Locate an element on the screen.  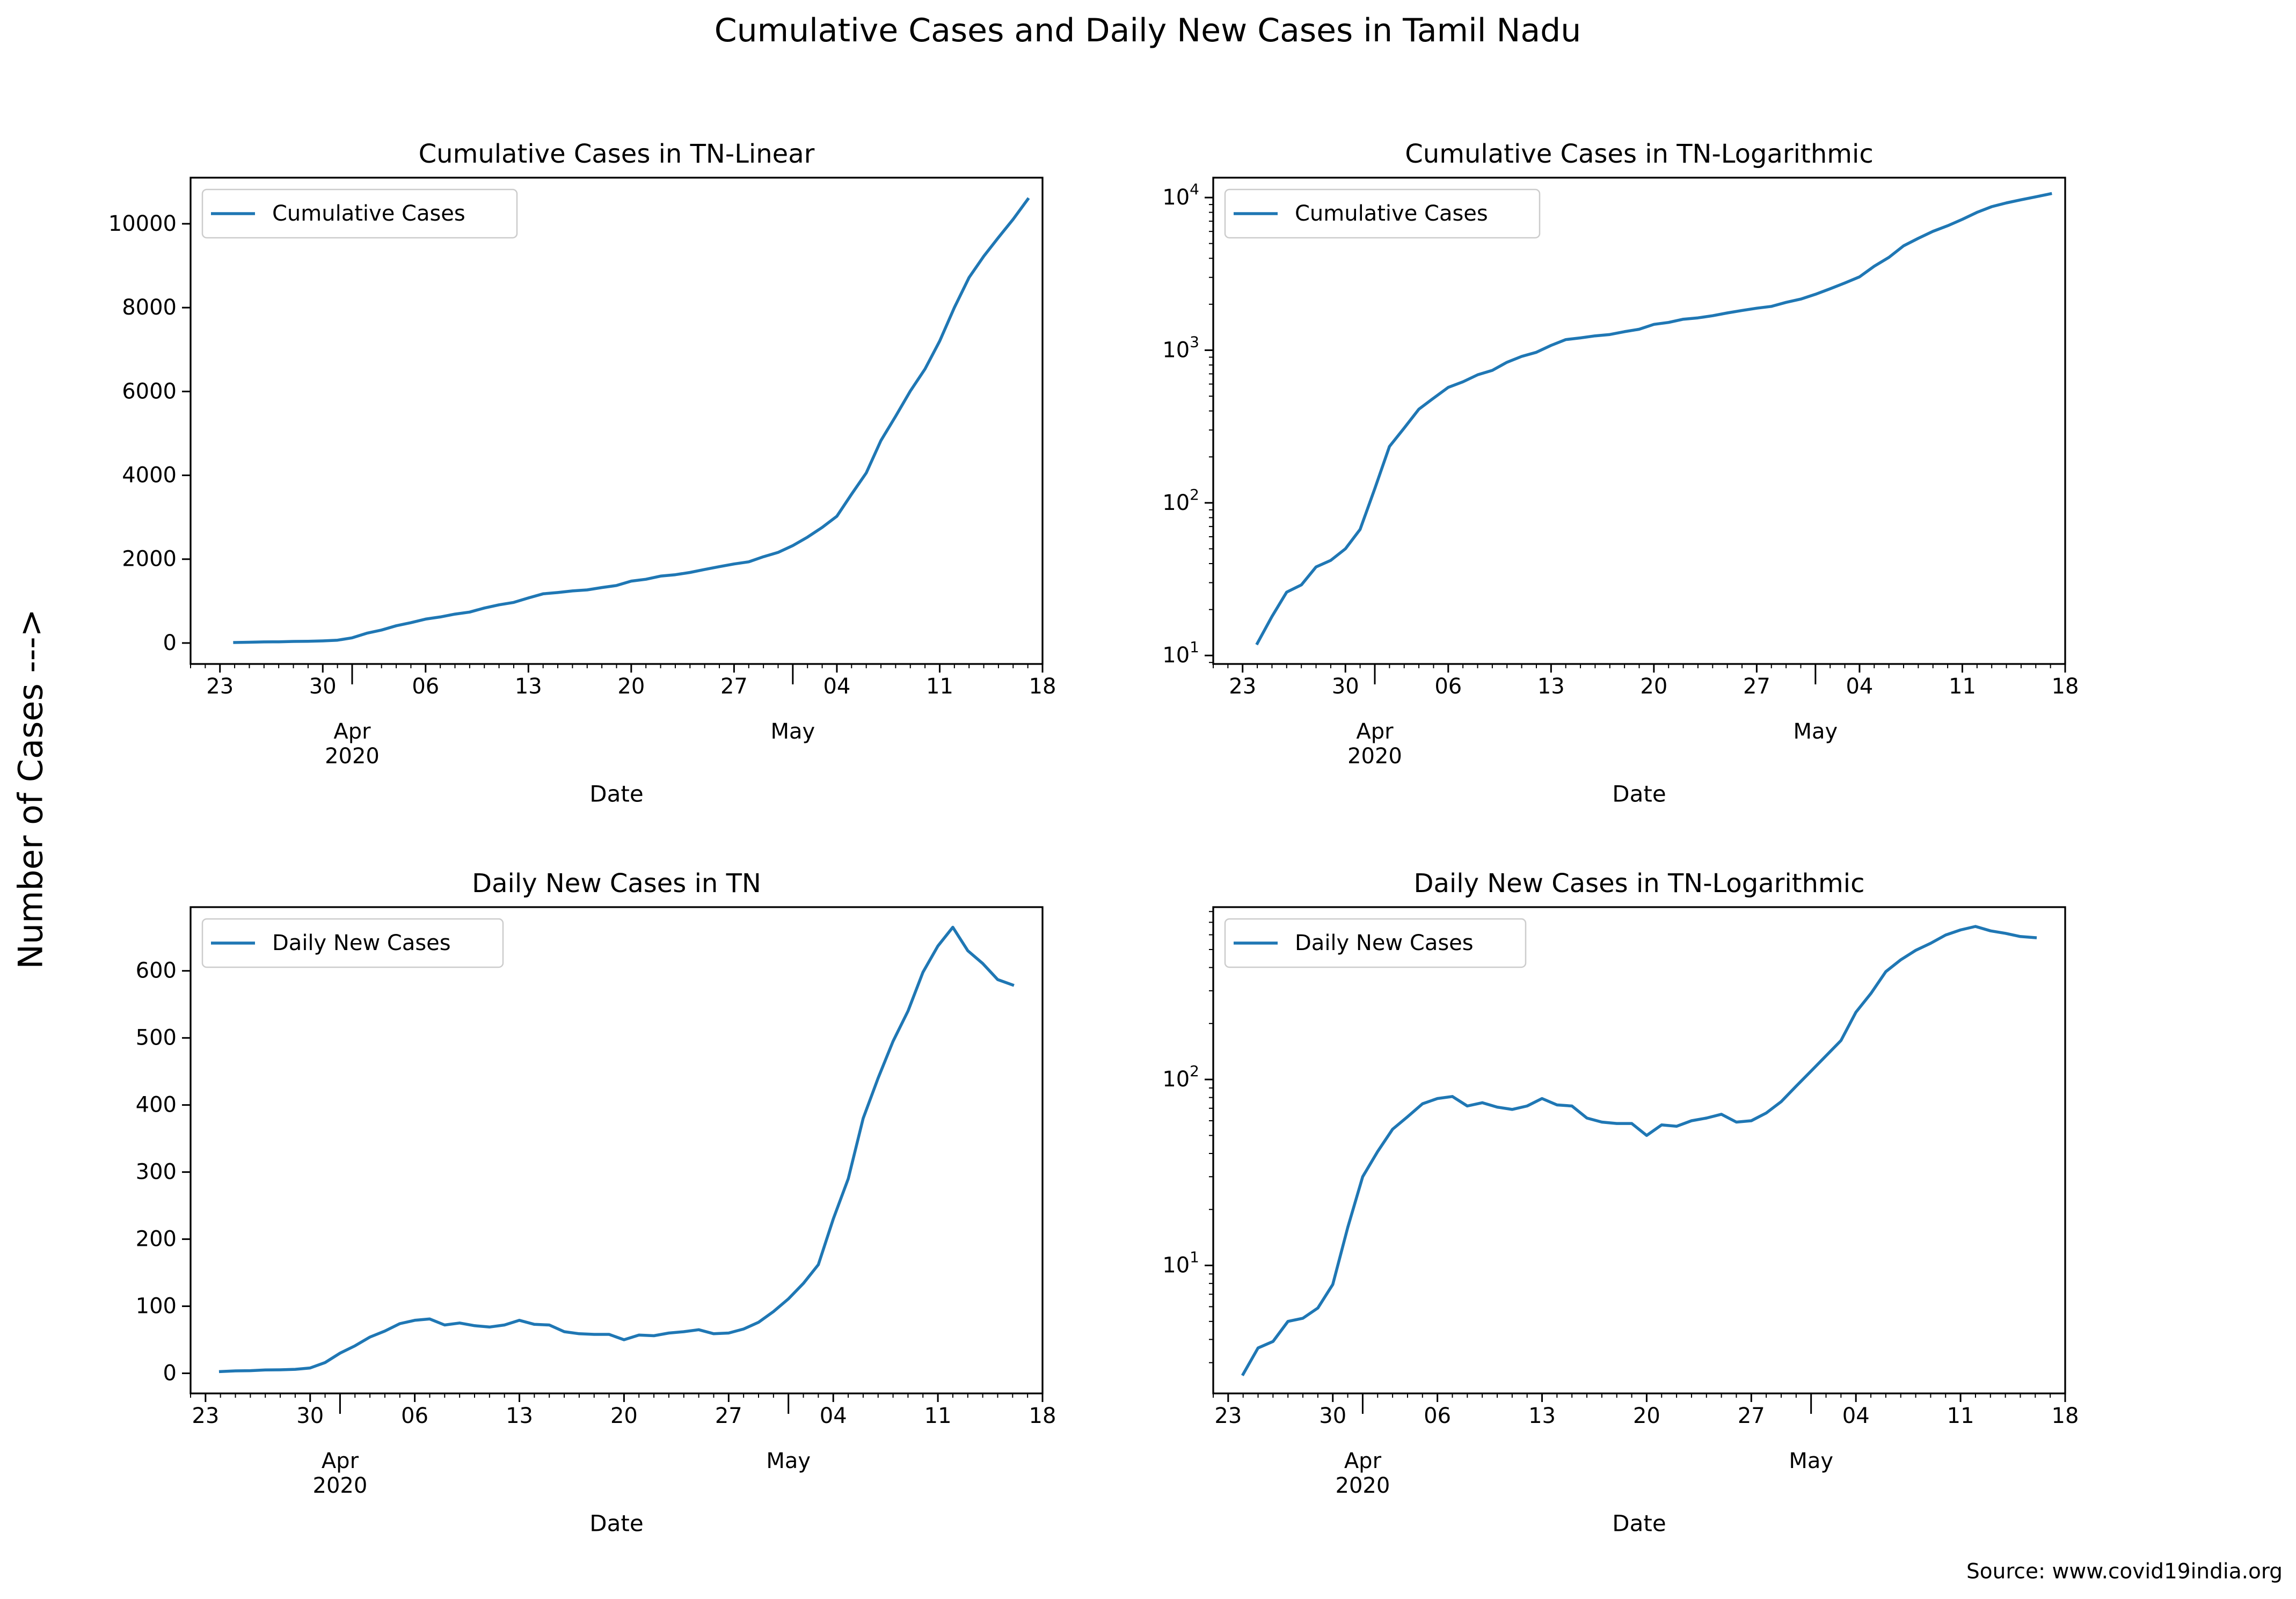
y-tick-label: 200 is located at coordinates (156, 1240).